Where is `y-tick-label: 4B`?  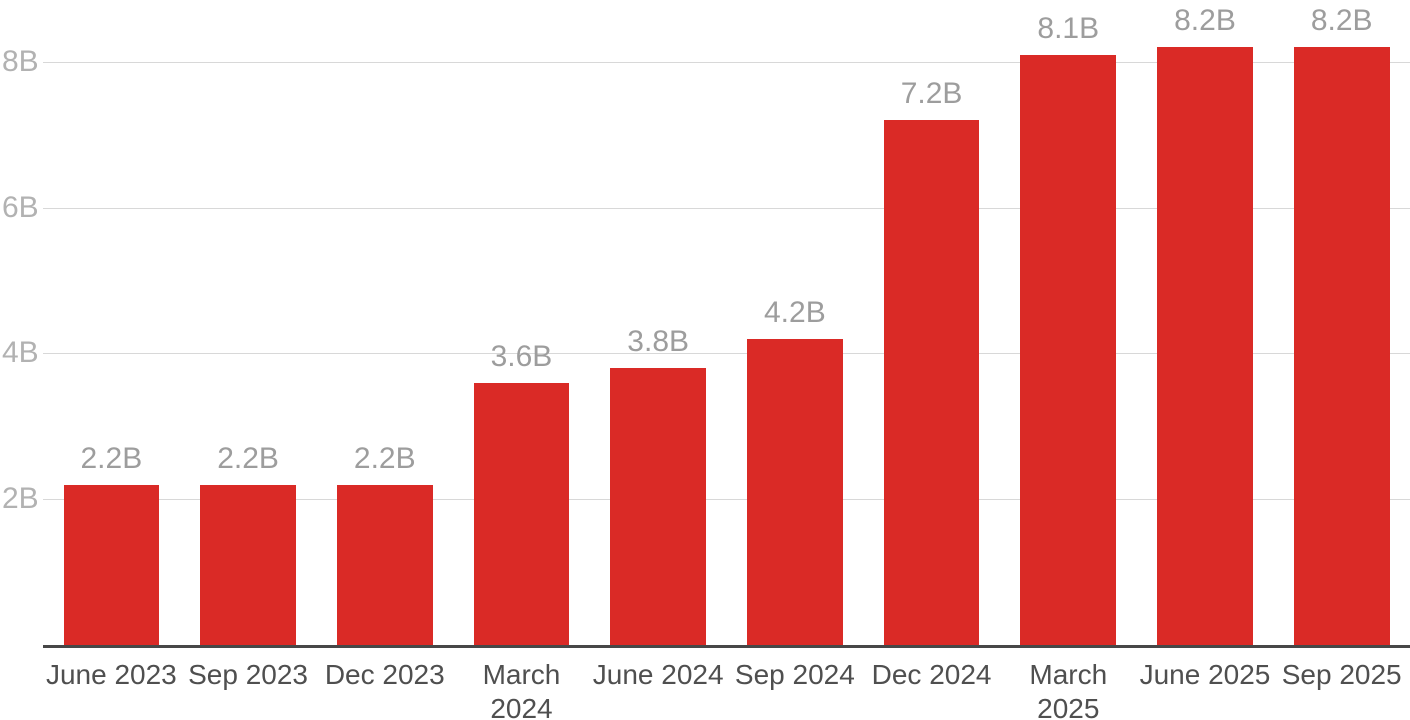
y-tick-label: 4B is located at coordinates (20, 353).